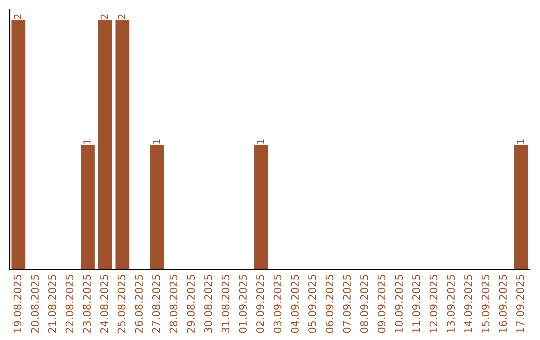 The width and height of the screenshot is (540, 340). Describe the element at coordinates (503, 304) in the screenshot. I see `x-tick-label: 16.09.2025` at that location.